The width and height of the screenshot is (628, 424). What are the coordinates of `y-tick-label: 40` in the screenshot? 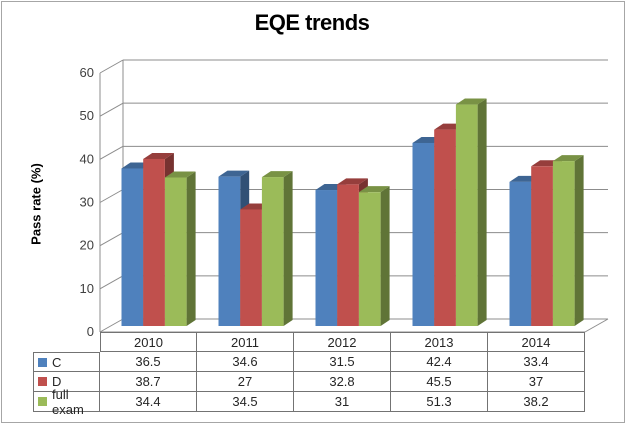 It's located at (87, 158).